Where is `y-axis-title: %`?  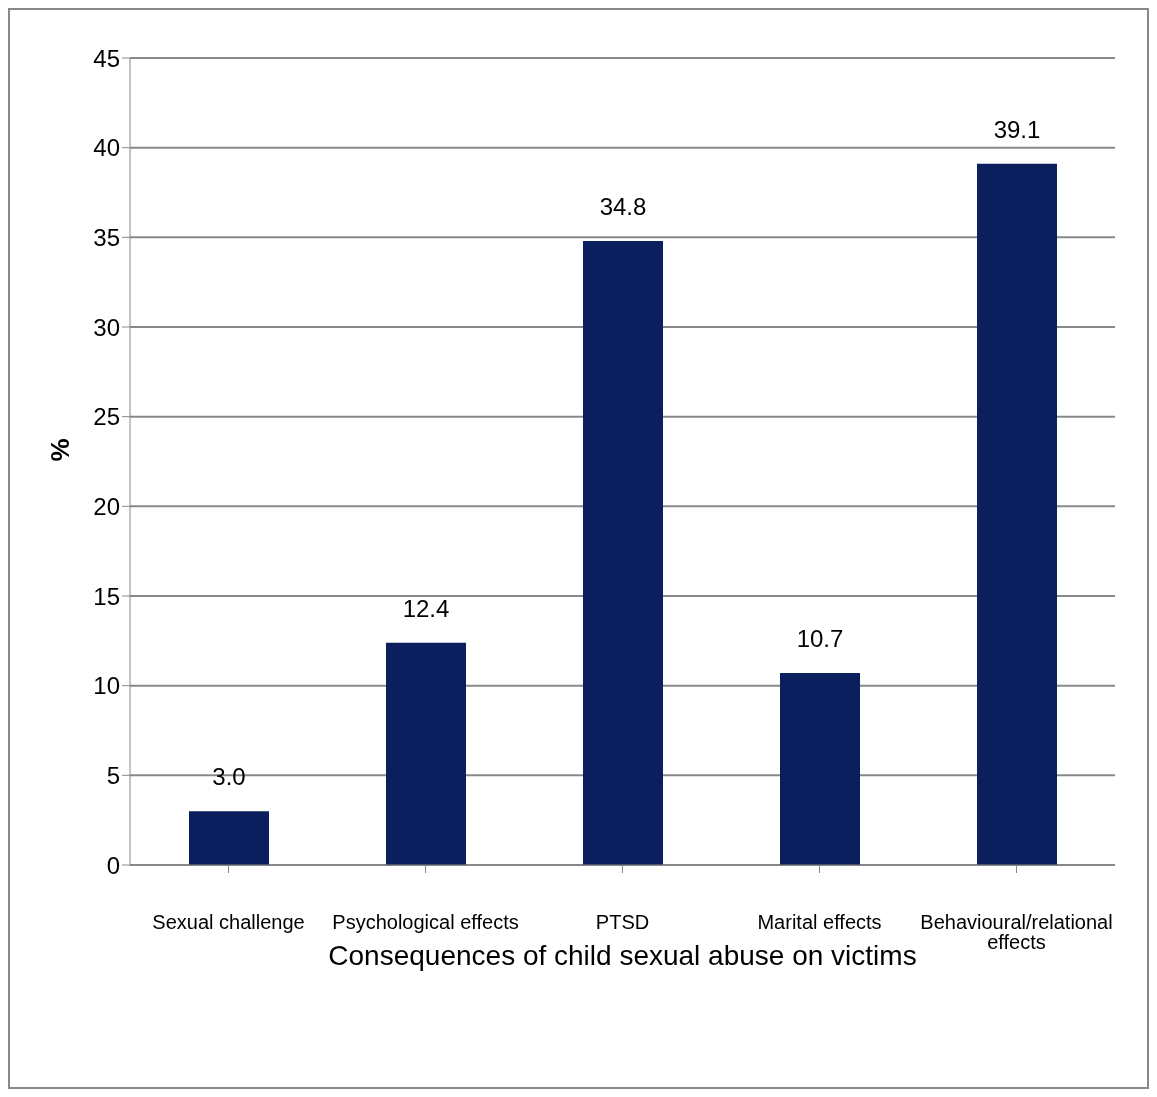 y-axis-title: % is located at coordinates (60, 450).